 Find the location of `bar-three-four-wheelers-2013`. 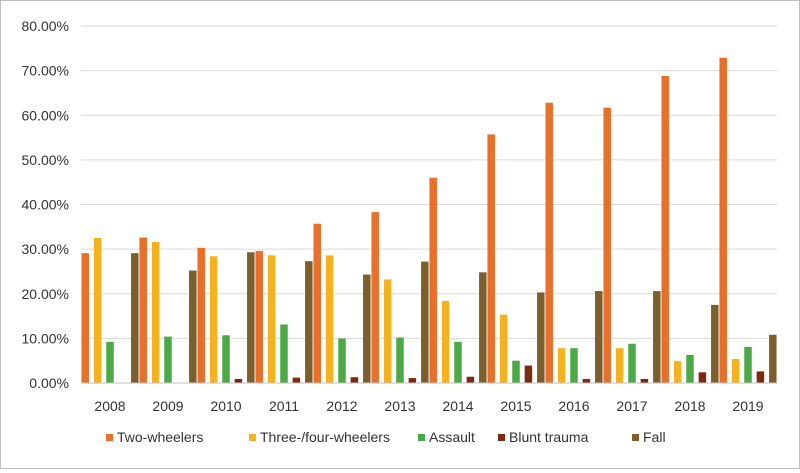

bar-three-four-wheelers-2013 is located at coordinates (387, 331).